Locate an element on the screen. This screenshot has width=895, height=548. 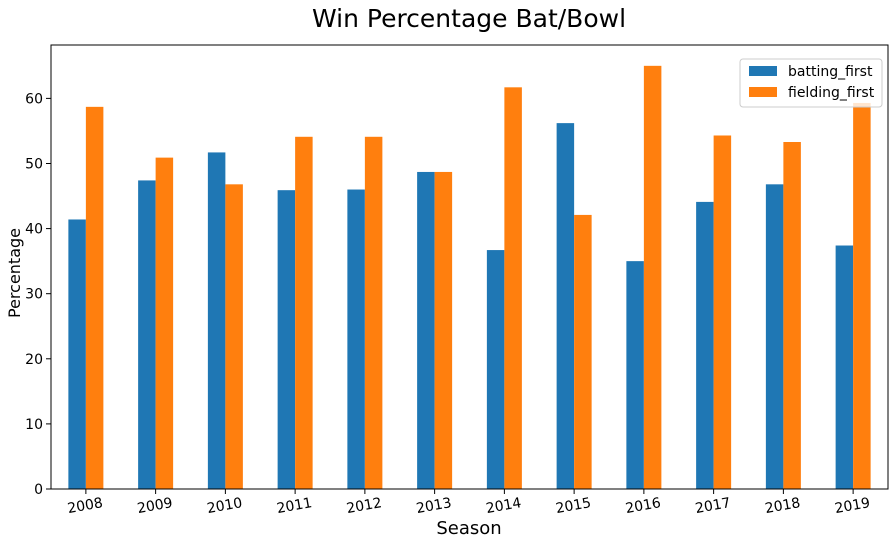
y-tick-label: 10 is located at coordinates (34, 425).